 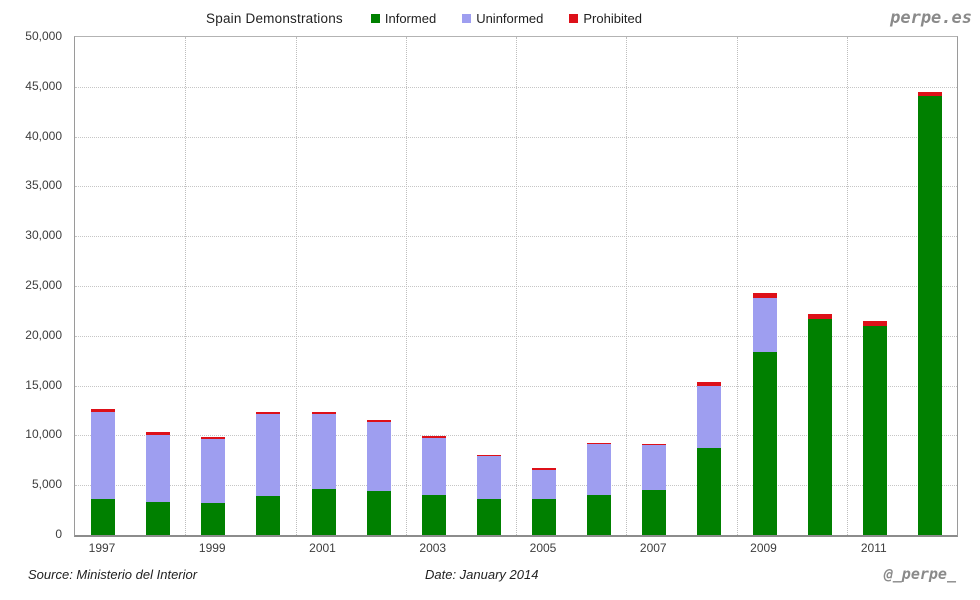 What do you see at coordinates (544, 517) in the screenshot?
I see `bar-2005-informed` at bounding box center [544, 517].